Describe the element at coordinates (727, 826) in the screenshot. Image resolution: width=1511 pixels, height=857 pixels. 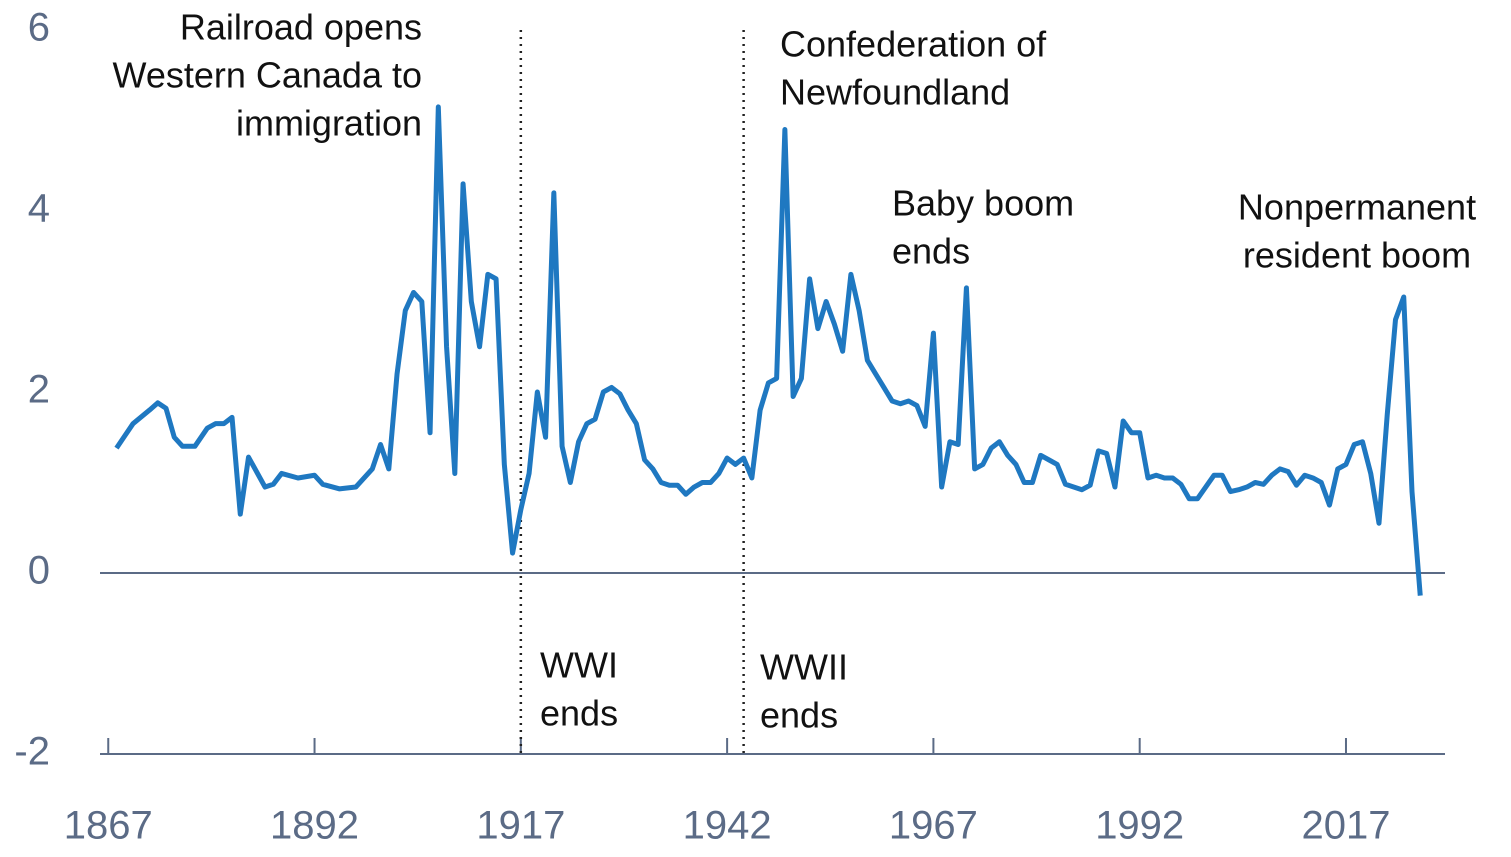
I see `x-tick-label: 1942` at that location.